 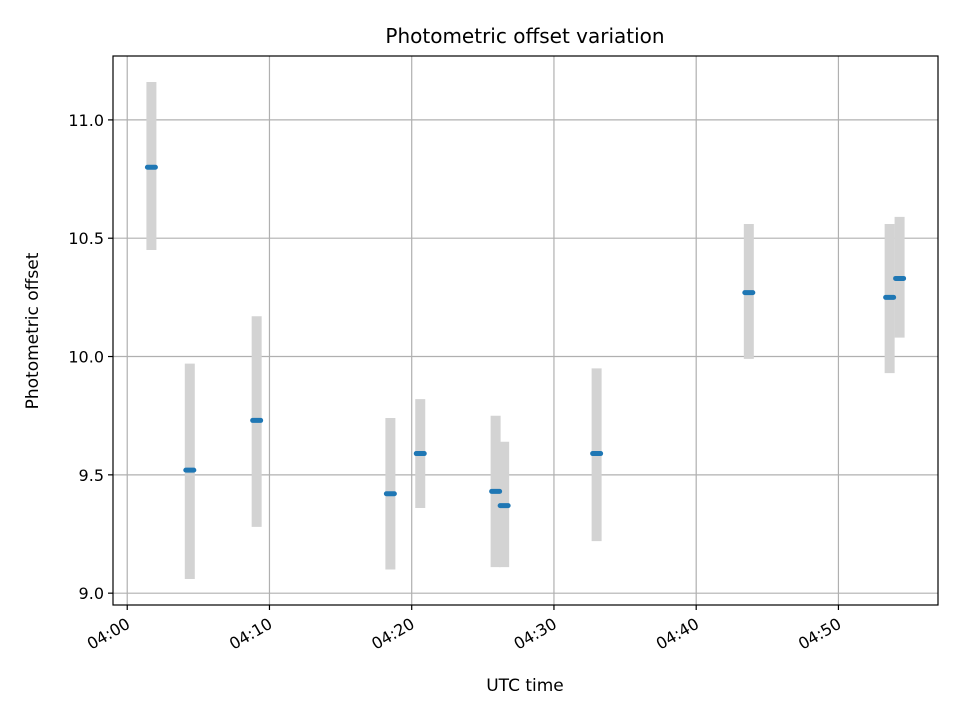 I want to click on y-axis-ticks: 9.0 9.5 10.0 10.5 11.0, so click(x=90, y=357).